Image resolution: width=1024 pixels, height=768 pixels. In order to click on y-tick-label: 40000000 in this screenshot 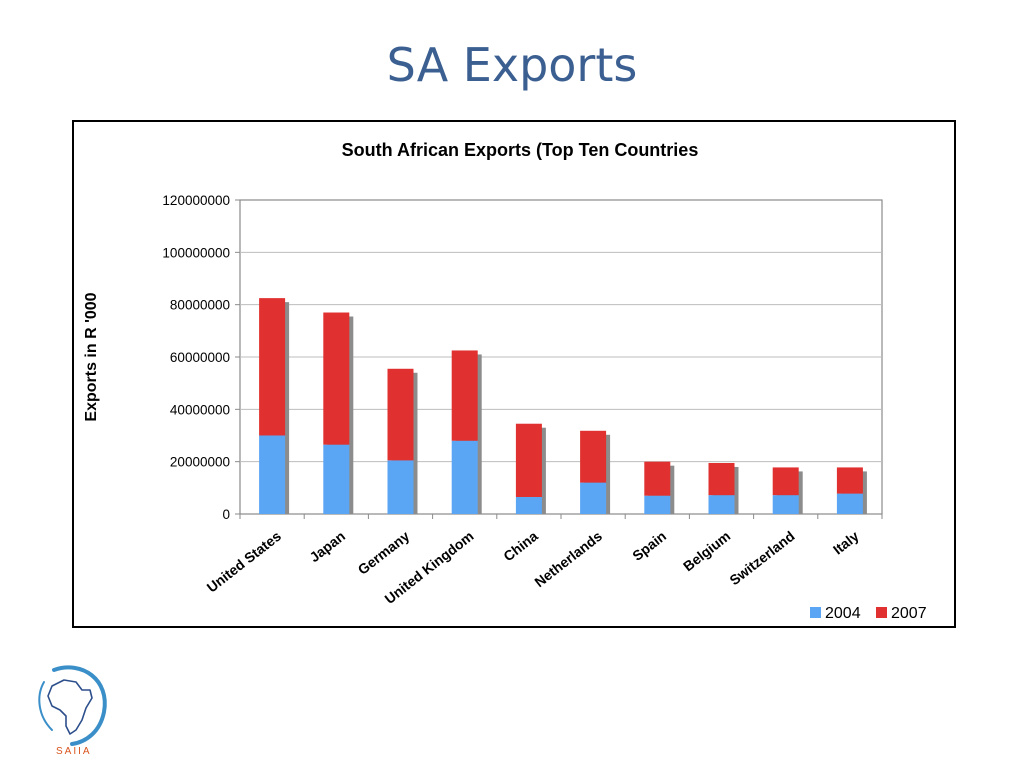, I will do `click(200, 409)`.